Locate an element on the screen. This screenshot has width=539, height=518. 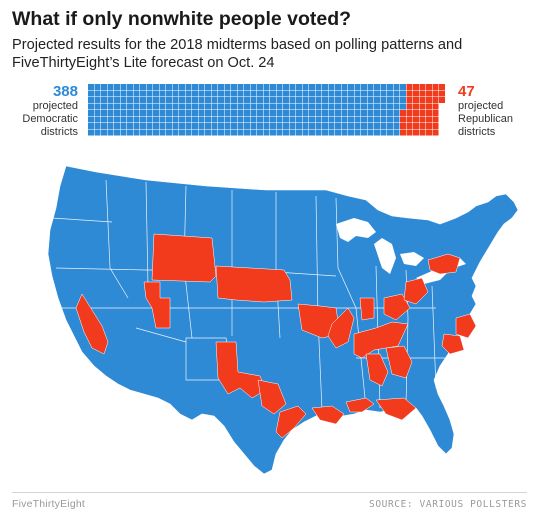
republican-label-line2: Republican is located at coordinates (486, 119).